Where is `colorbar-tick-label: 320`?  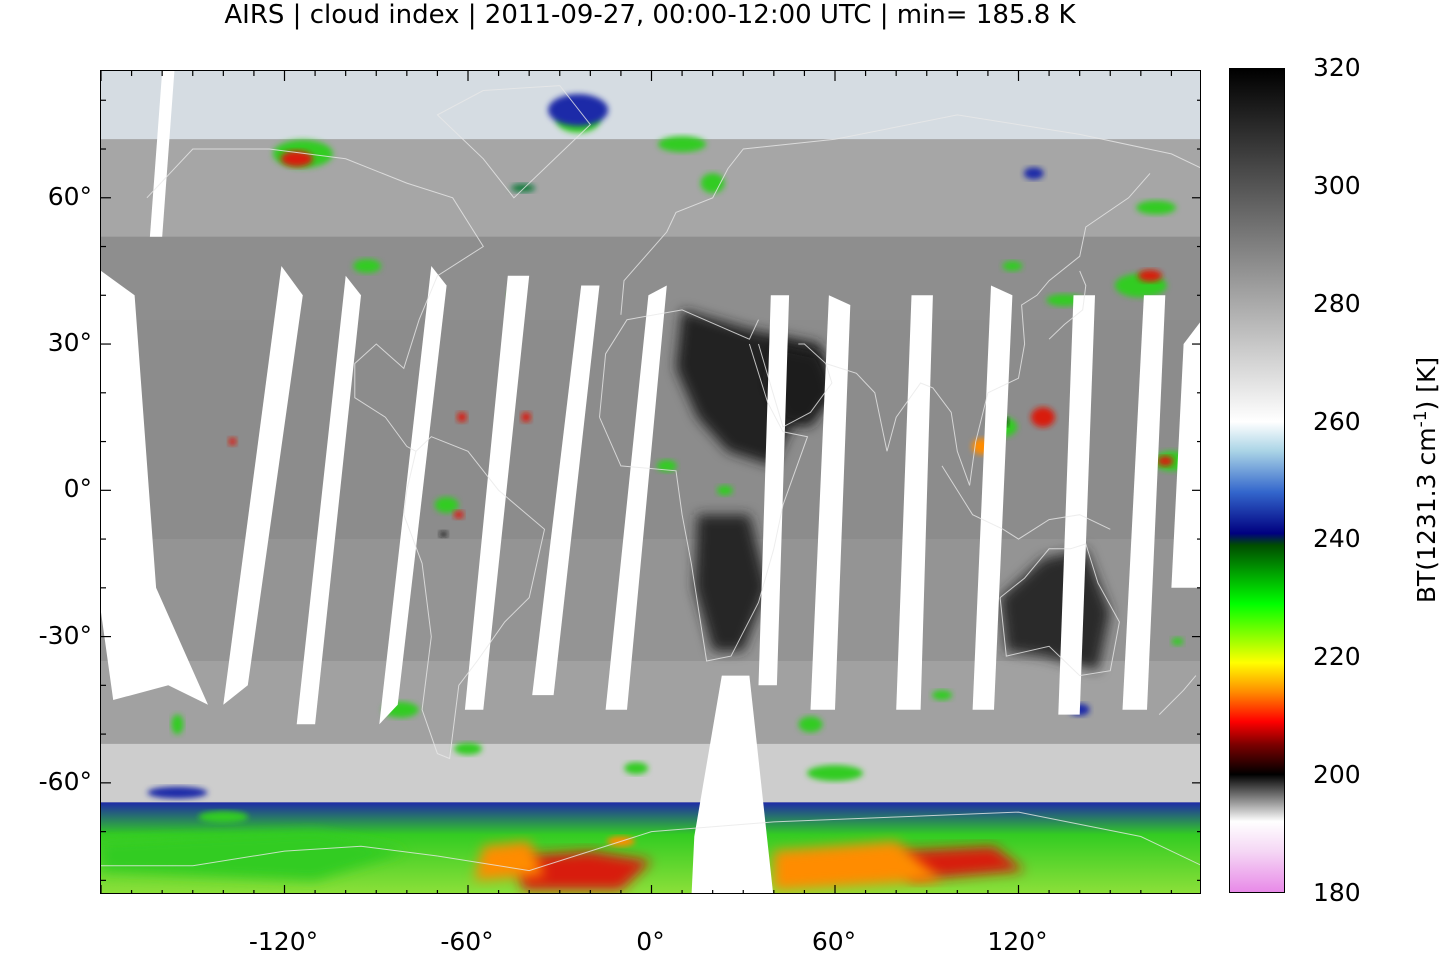
colorbar-tick-label: 320 is located at coordinates (1337, 67).